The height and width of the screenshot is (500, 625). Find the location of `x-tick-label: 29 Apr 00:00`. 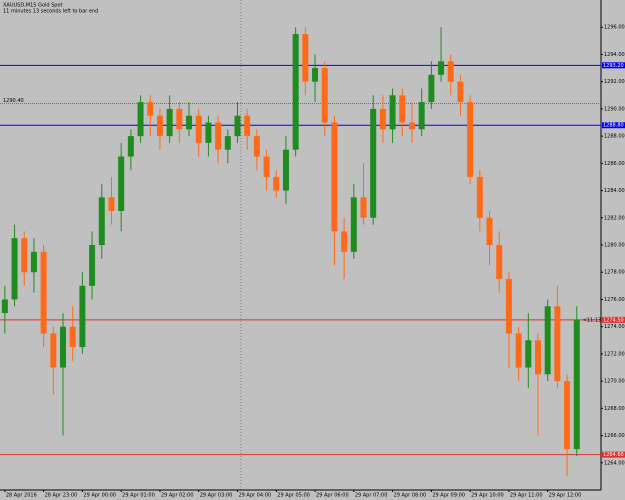

x-tick-label: 29 Apr 00:00 is located at coordinates (99, 496).